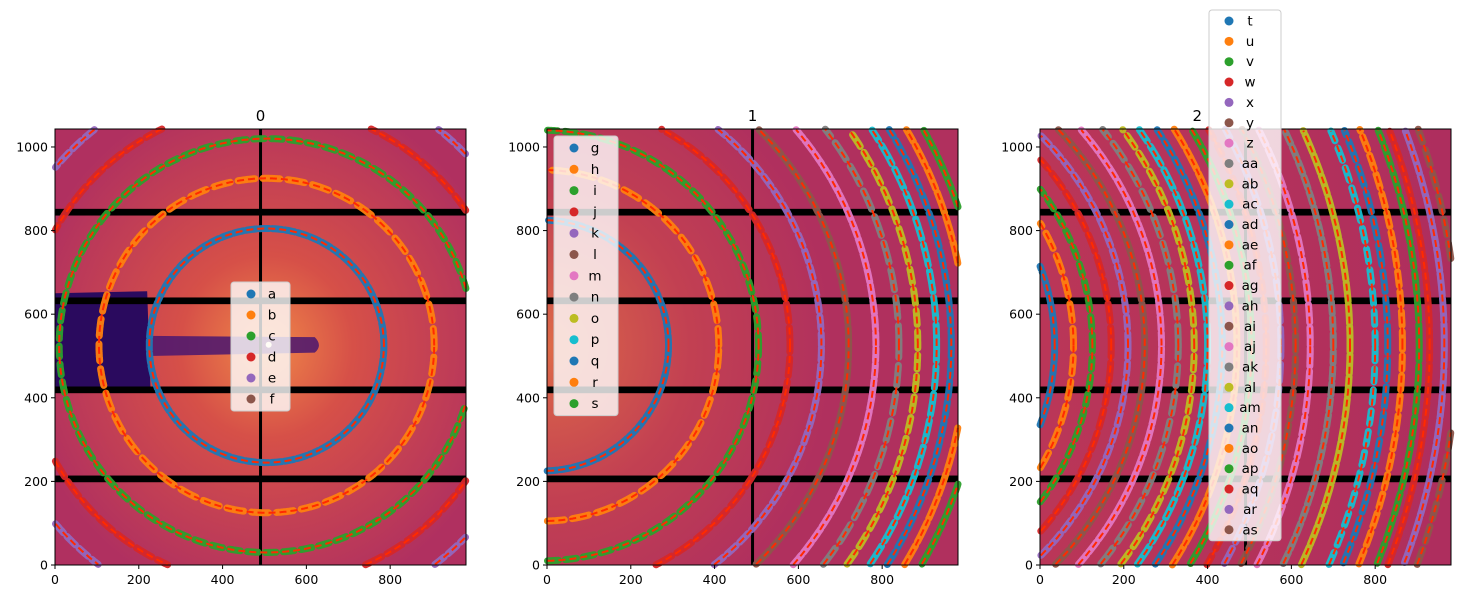  Describe the element at coordinates (1229, 82) in the screenshot. I see `legend-marker-w` at that location.